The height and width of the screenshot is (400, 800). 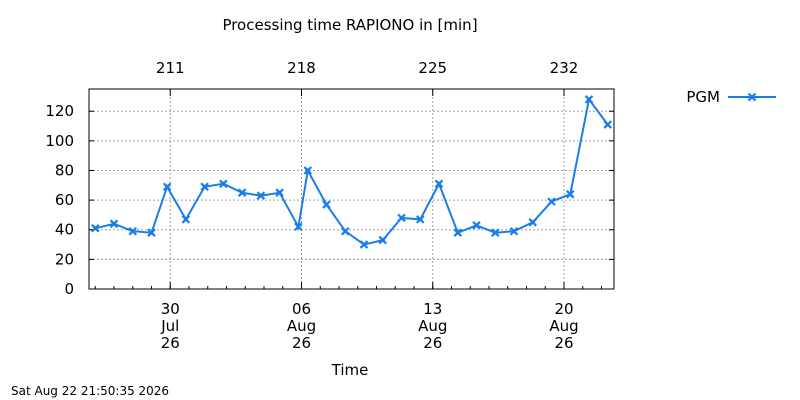 I want to click on legend: PGM, so click(x=731, y=97).